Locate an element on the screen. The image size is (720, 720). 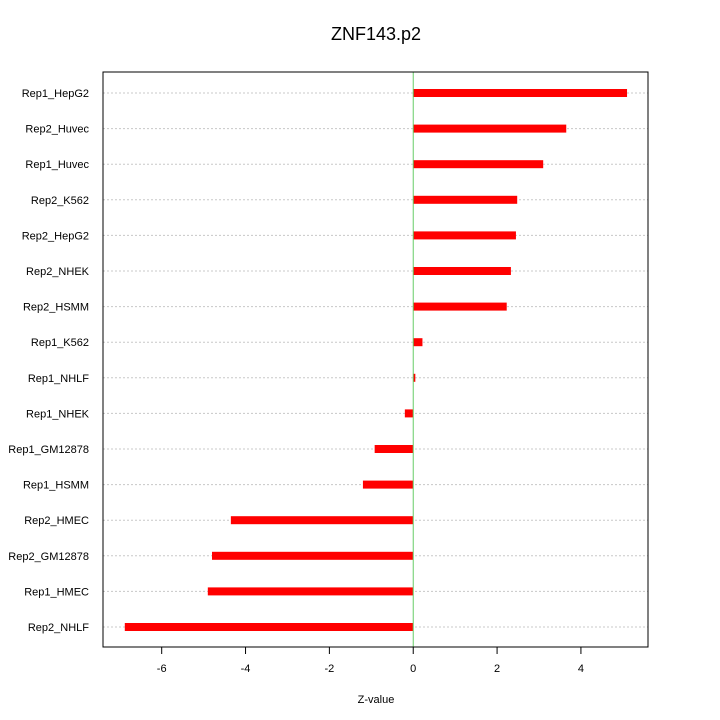
y-tick-label: Rep1_HMEC is located at coordinates (56, 592).